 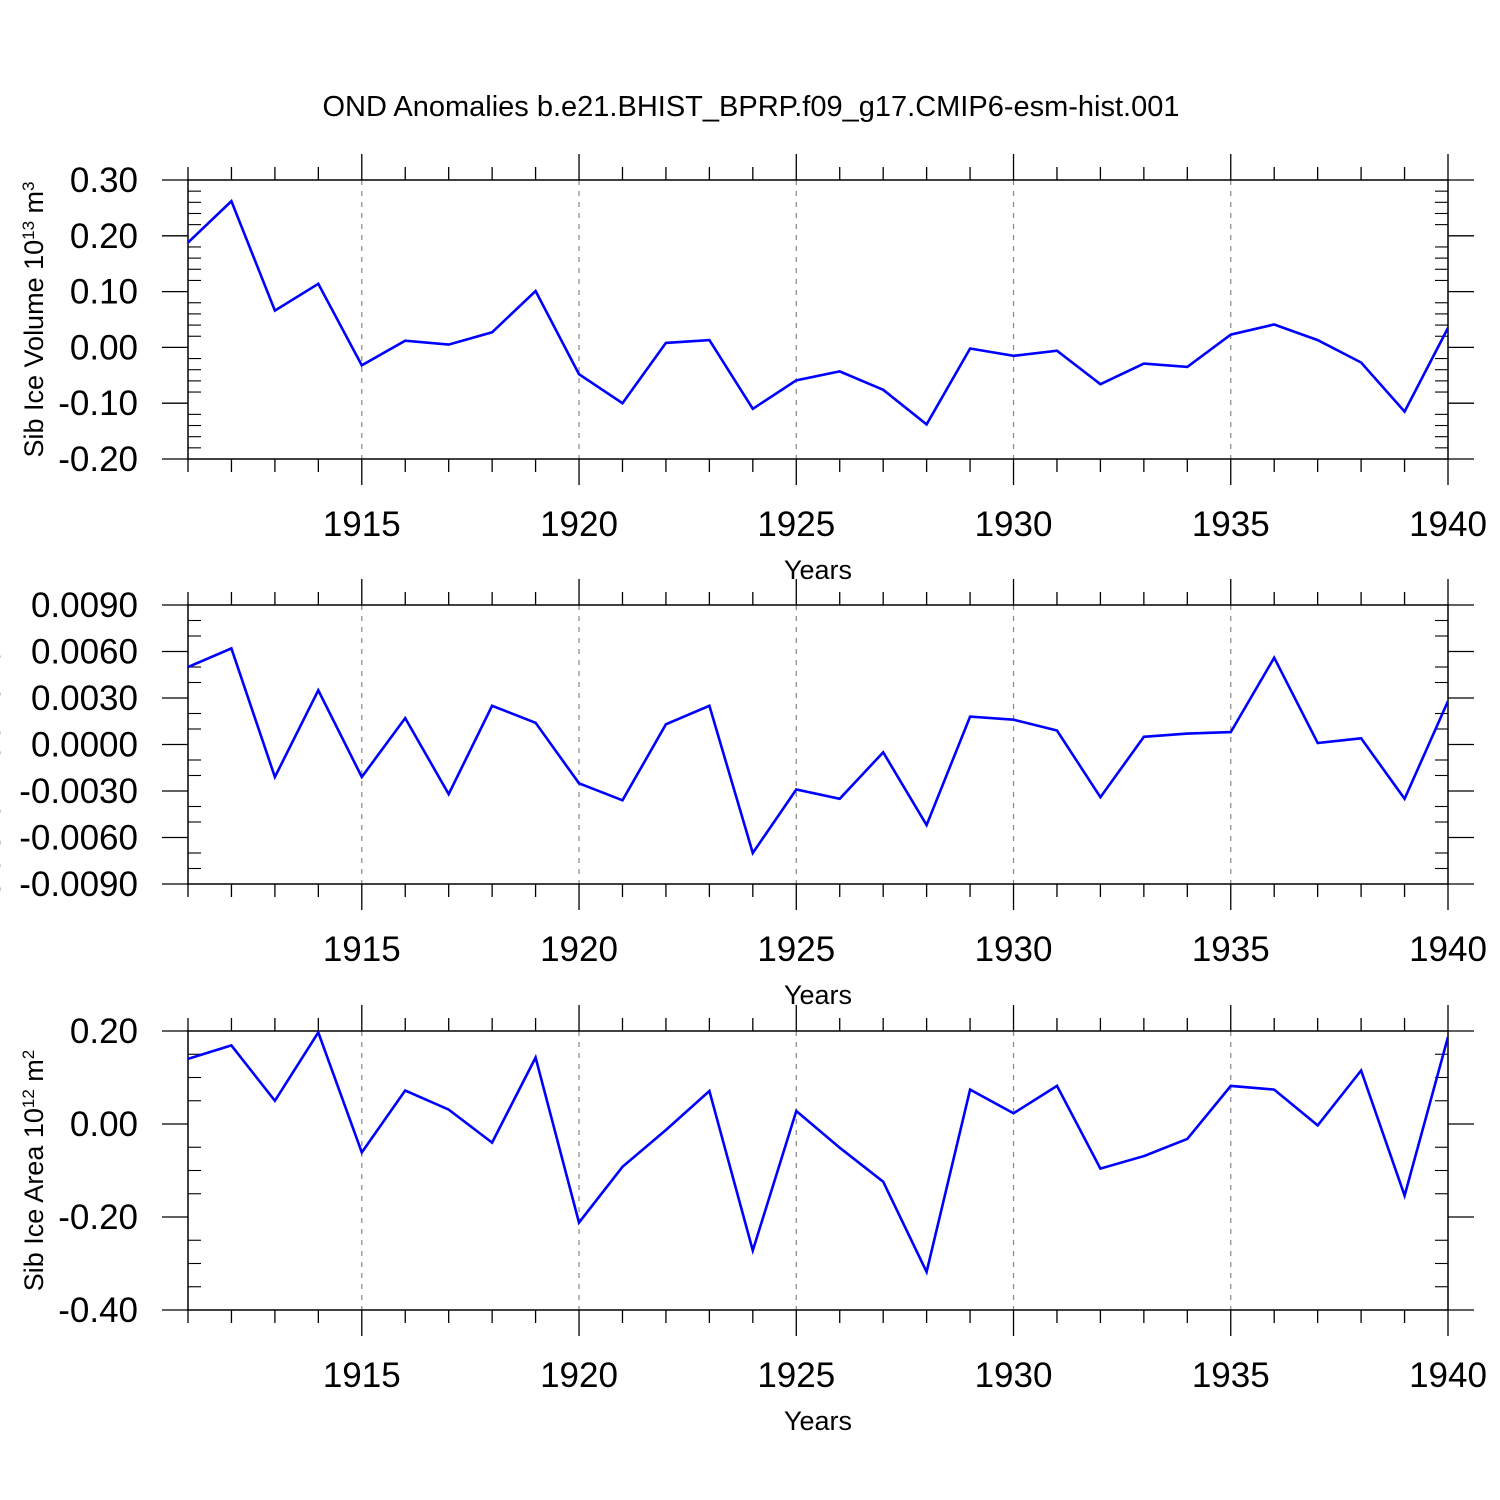 I want to click on y-tick-label: -0.40, so click(x=98, y=1310).